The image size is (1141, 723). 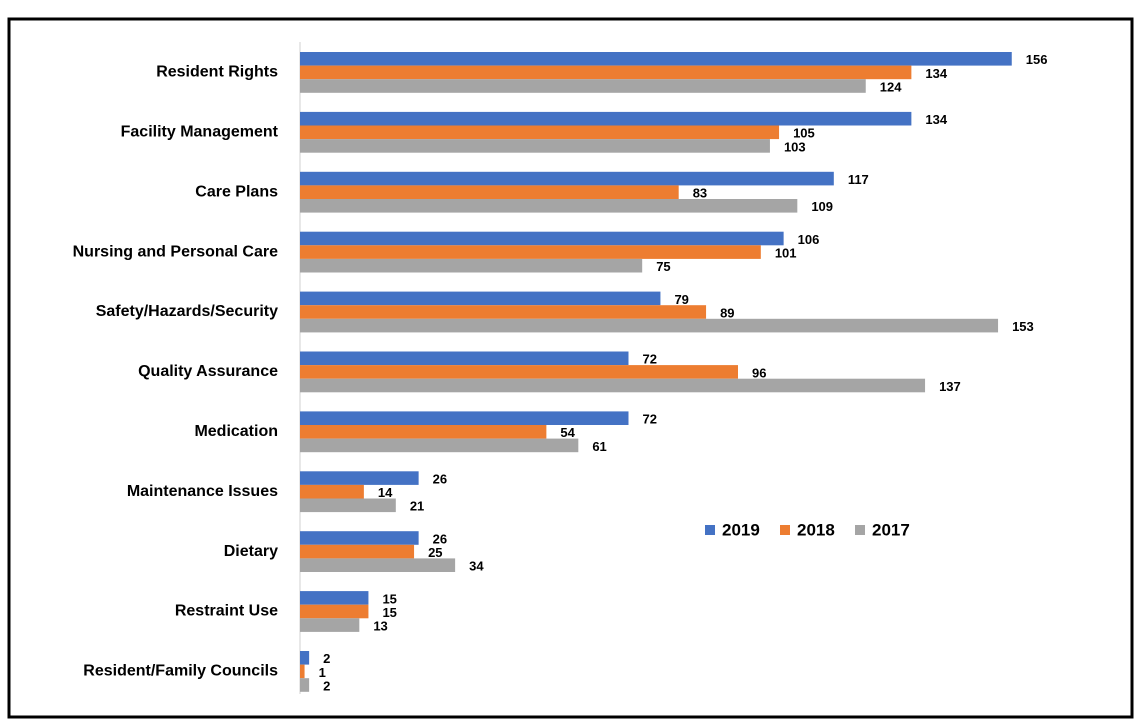 I want to click on value-label: 25, so click(x=435, y=552).